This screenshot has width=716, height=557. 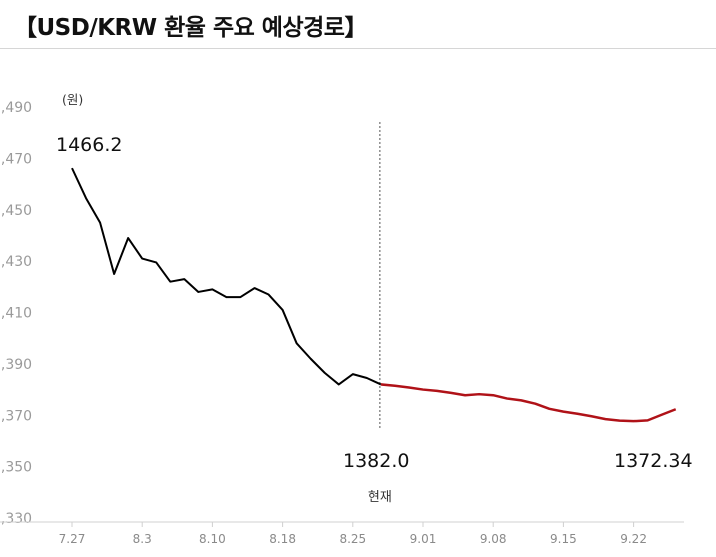 I want to click on y-tick-label: 1,390, so click(x=16, y=365).